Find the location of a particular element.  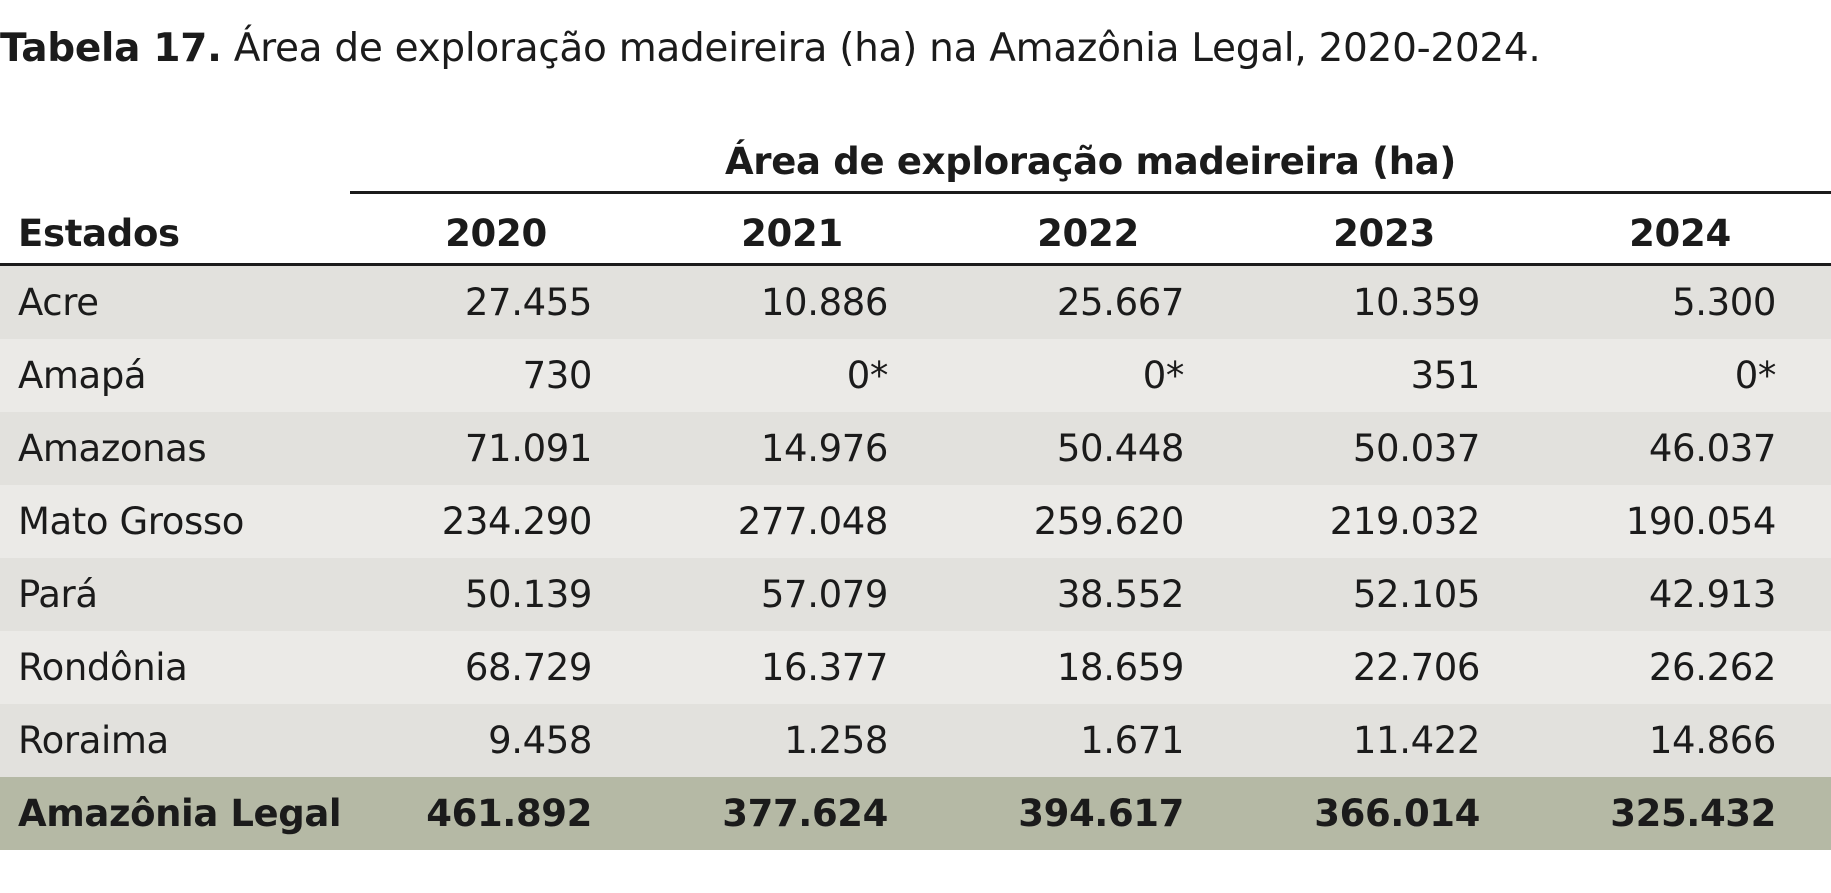

value-cell: 730 is located at coordinates (557, 375).